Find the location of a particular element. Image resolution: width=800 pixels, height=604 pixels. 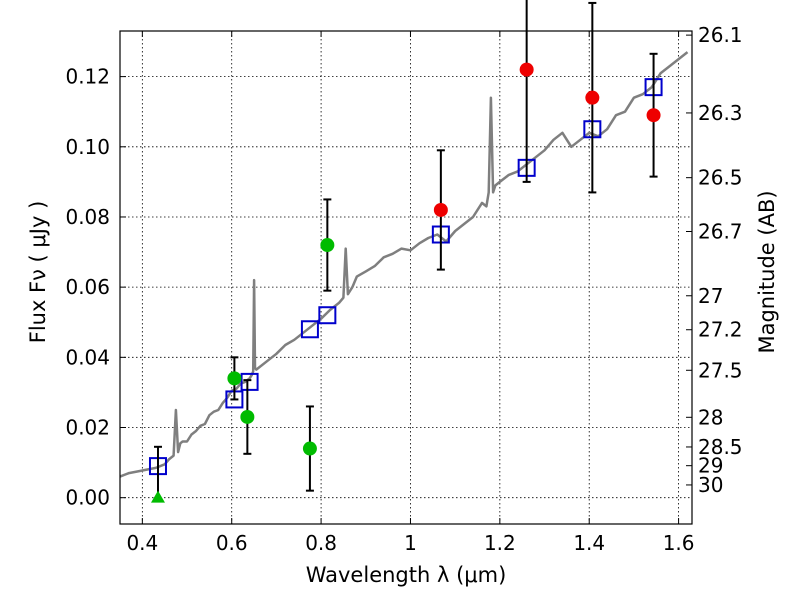

y-tick-label: 0.00 is located at coordinates (87, 498).